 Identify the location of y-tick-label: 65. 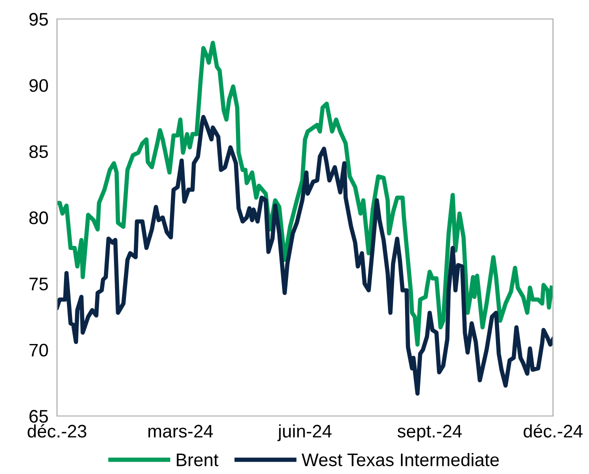
(39, 416).